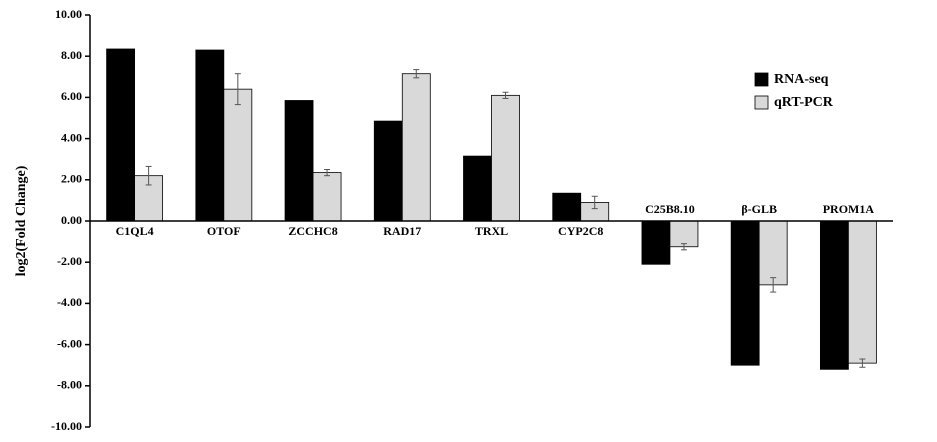 Image resolution: width=937 pixels, height=442 pixels. What do you see at coordinates (68, 14) in the screenshot?
I see `y-tick-label: 10.00` at bounding box center [68, 14].